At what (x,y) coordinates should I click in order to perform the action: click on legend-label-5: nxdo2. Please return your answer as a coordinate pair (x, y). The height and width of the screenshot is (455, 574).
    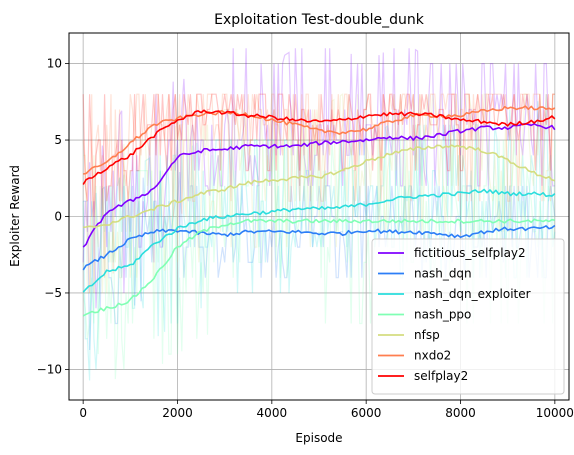
    Looking at the image, I should click on (432, 356).